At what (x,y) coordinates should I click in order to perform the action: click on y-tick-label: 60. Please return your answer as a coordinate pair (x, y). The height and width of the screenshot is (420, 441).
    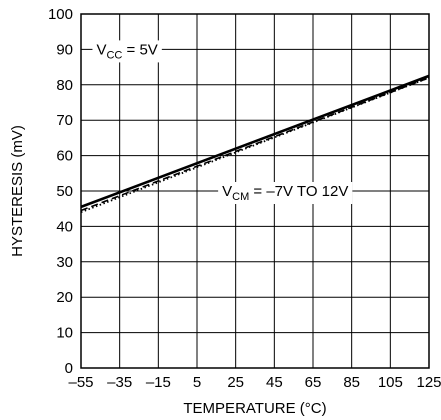
    Looking at the image, I should click on (64, 156).